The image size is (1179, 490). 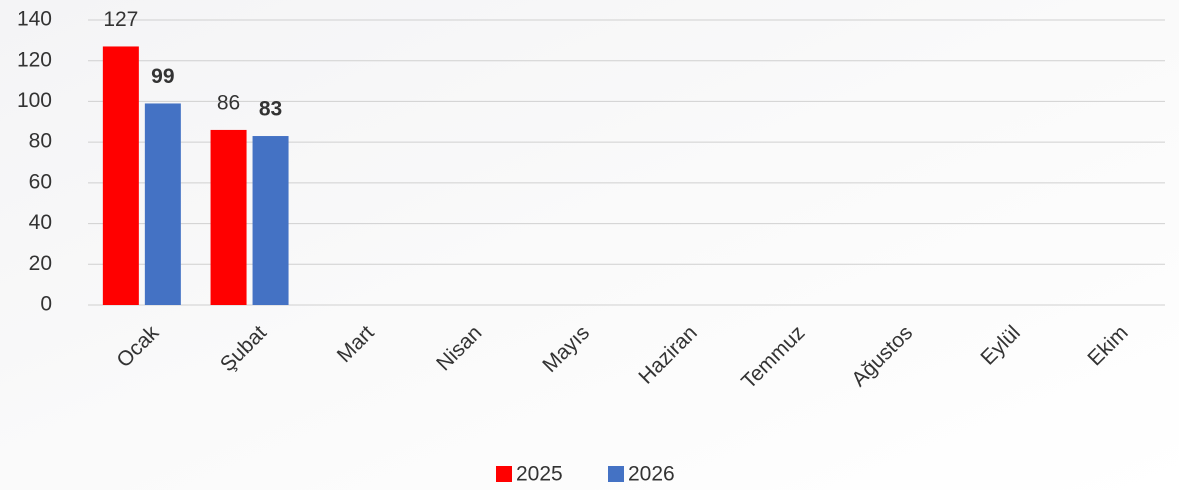 What do you see at coordinates (40, 141) in the screenshot?
I see `y-tick-label: 80` at bounding box center [40, 141].